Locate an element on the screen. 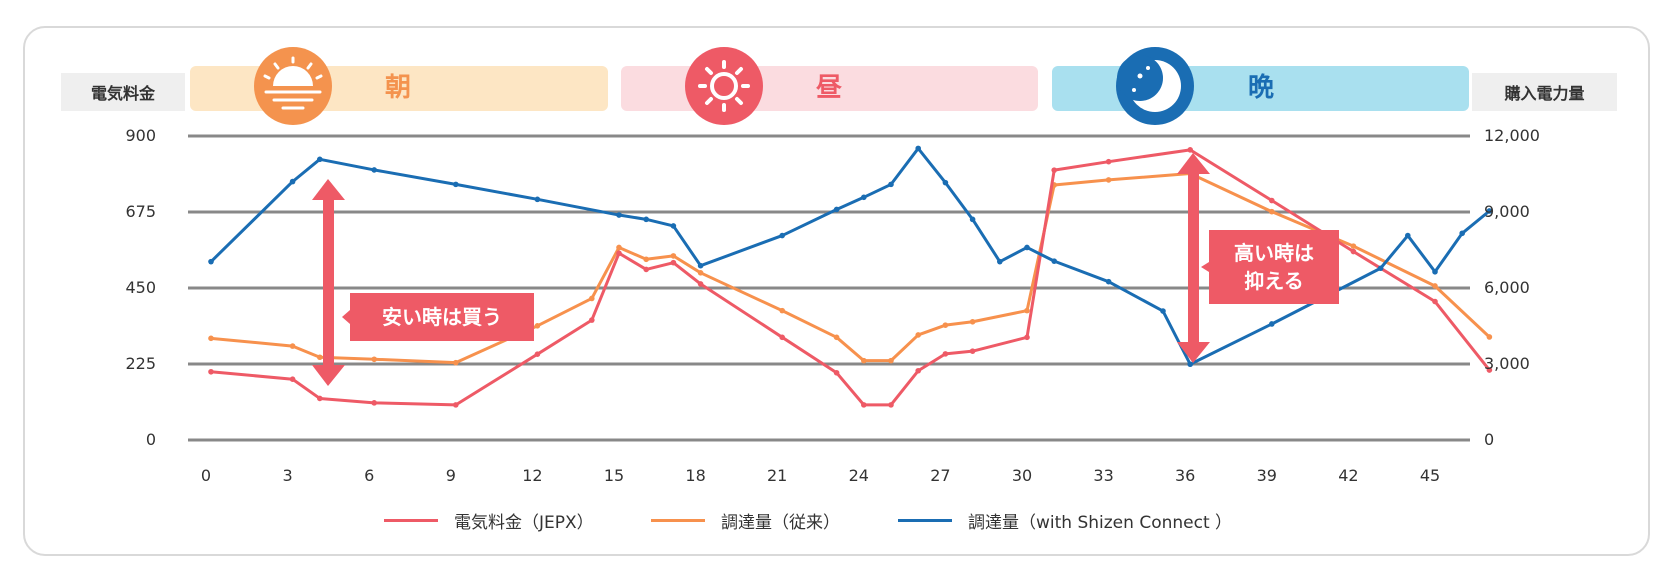 This screenshot has height=586, width=1674. left-axis-title: 電気料金 is located at coordinates (123, 92).